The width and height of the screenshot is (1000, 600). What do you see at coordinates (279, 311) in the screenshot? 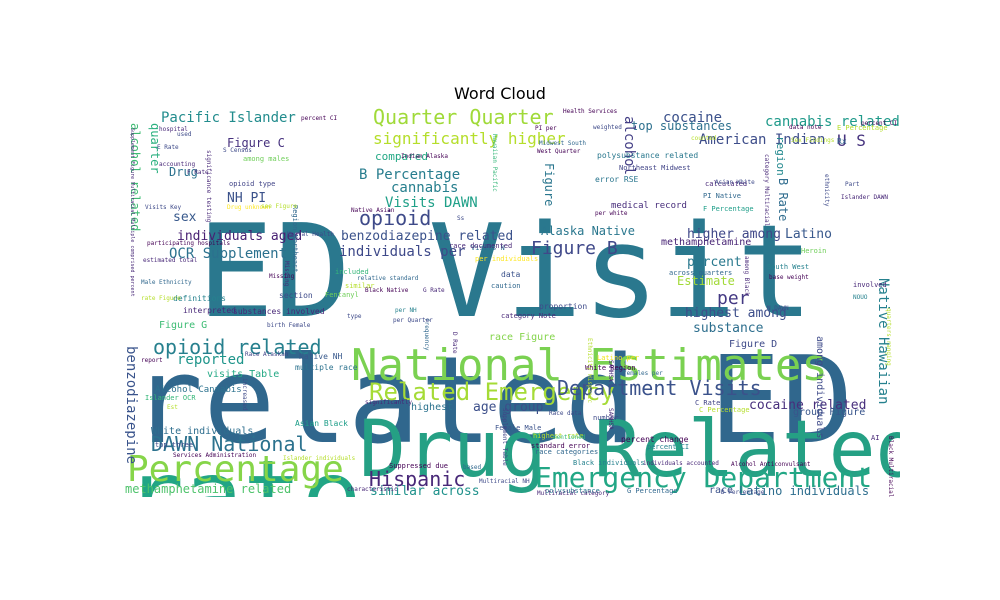
I see `word-substances-involved: substances involved` at bounding box center [279, 311].